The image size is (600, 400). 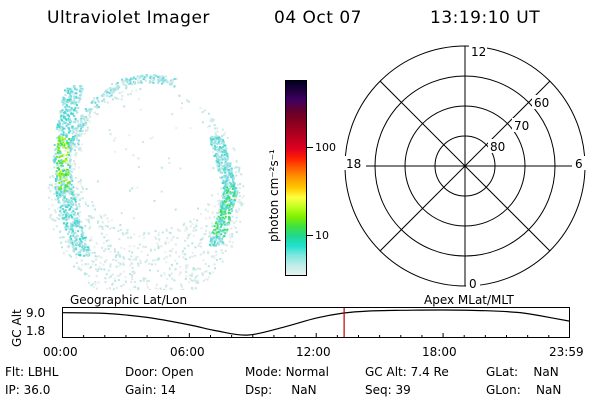 What do you see at coordinates (36, 331) in the screenshot?
I see `y-tick-1_8: 1.8` at bounding box center [36, 331].